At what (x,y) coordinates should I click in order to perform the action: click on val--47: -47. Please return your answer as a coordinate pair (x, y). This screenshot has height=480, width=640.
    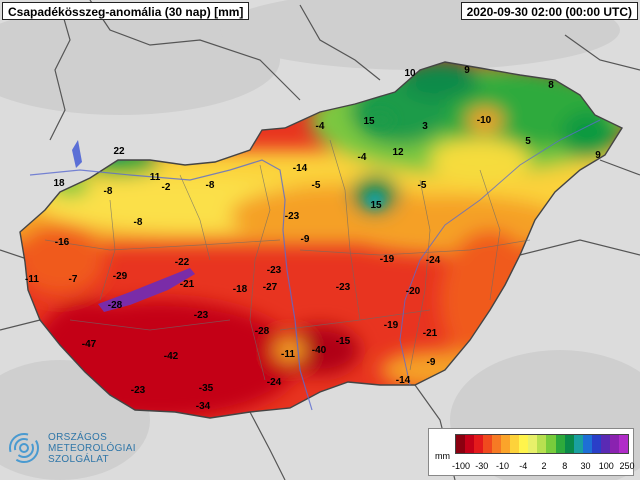
    Looking at the image, I should click on (89, 344).